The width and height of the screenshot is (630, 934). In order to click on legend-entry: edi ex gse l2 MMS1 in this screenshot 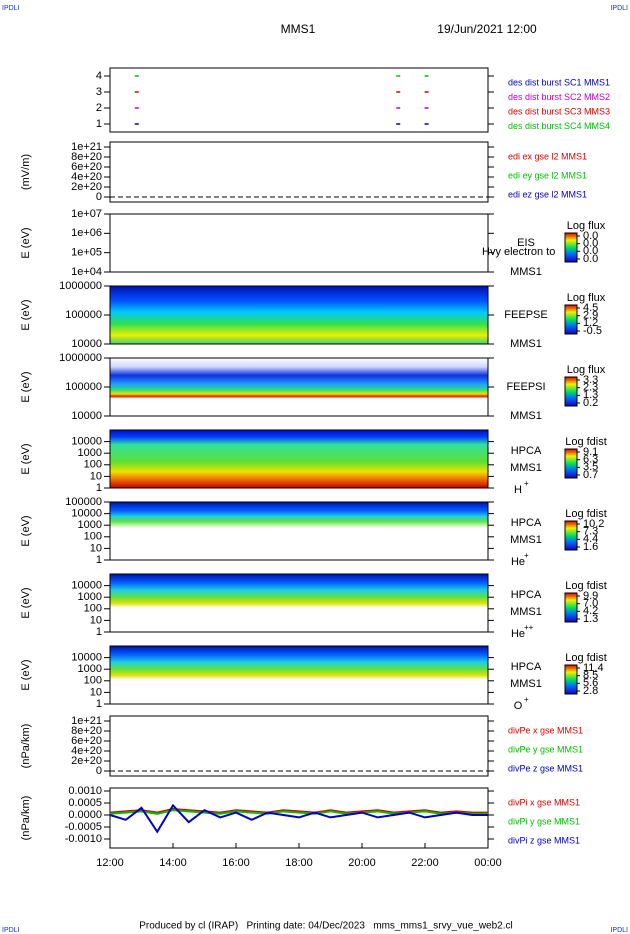, I will do `click(547, 156)`.